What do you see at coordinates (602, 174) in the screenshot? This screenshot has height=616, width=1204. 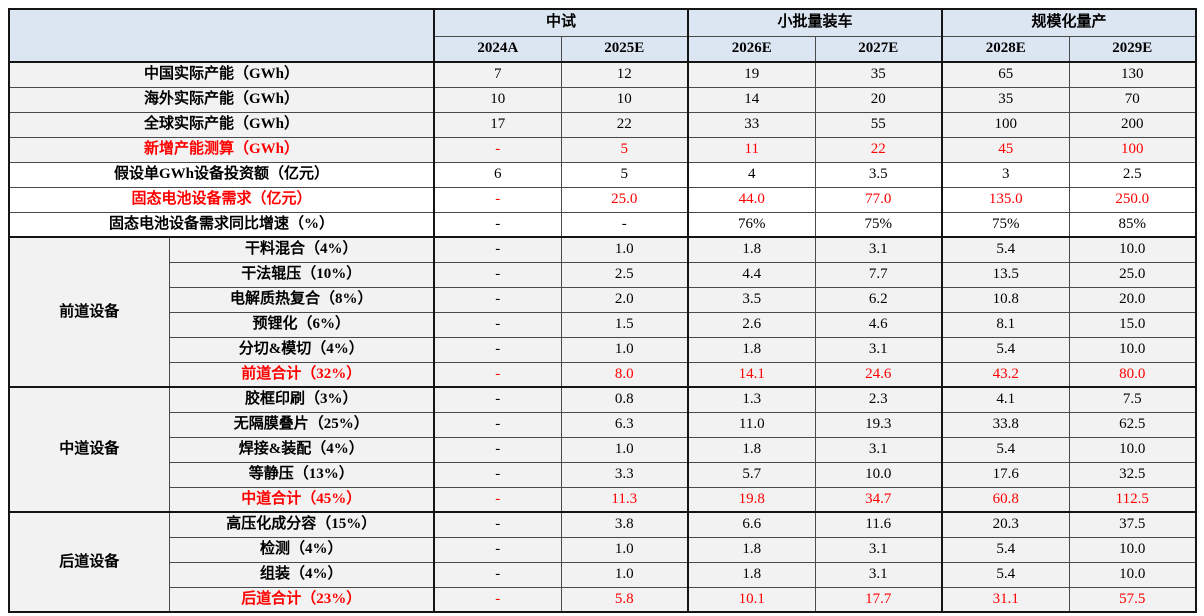 I see `table-row: 假设单GWh设备投资额（亿元） 6 5 4 3.5 3 2.5` at bounding box center [602, 174].